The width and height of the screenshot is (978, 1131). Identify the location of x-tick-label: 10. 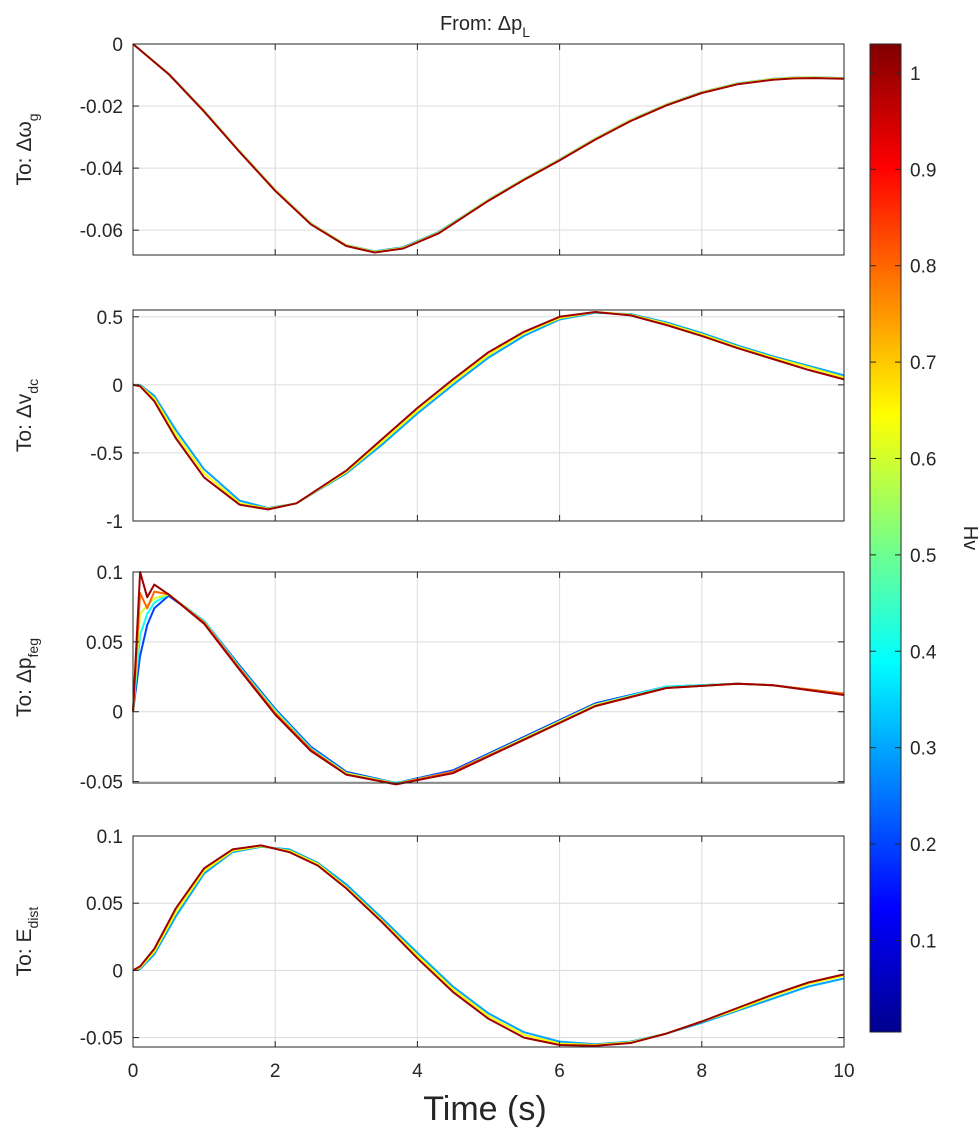
(843, 1071).